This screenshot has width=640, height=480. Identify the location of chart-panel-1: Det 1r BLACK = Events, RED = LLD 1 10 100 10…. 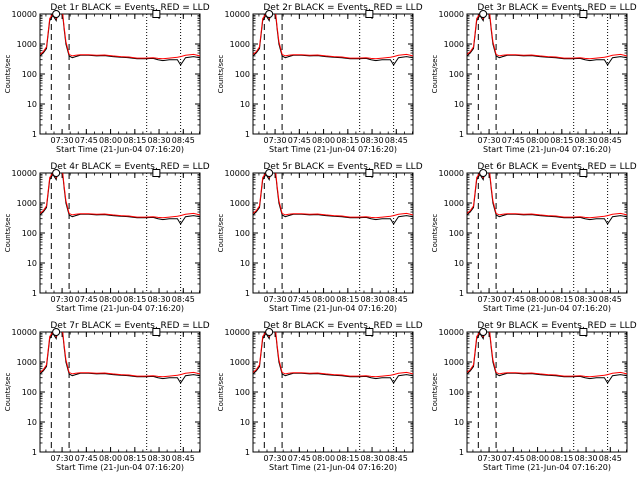
(107, 78).